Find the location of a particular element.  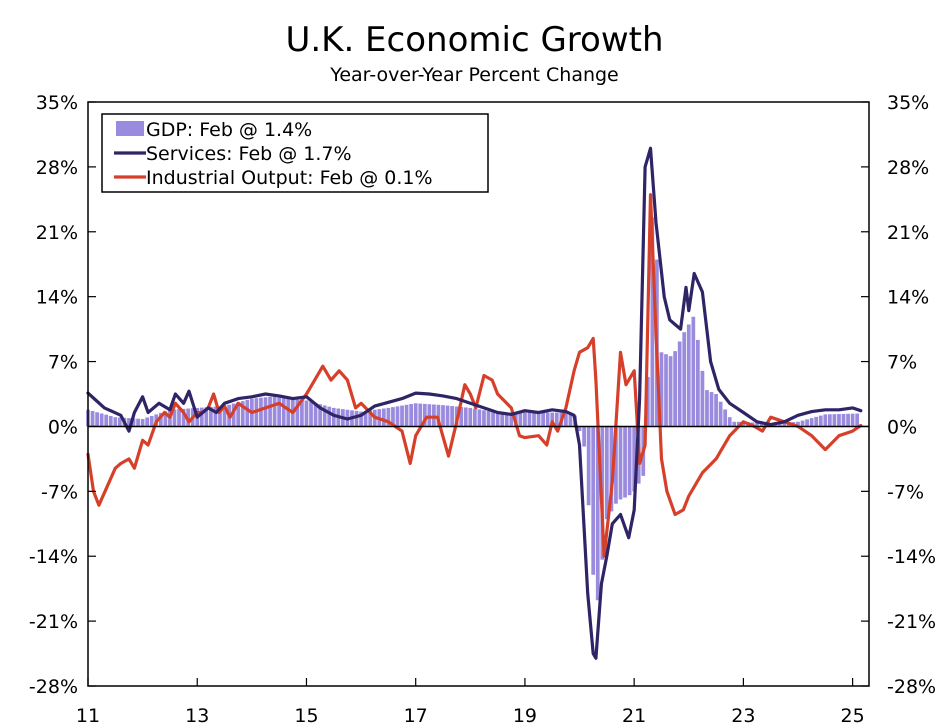

y-tick-label-left: -28% is located at coordinates (53, 687).